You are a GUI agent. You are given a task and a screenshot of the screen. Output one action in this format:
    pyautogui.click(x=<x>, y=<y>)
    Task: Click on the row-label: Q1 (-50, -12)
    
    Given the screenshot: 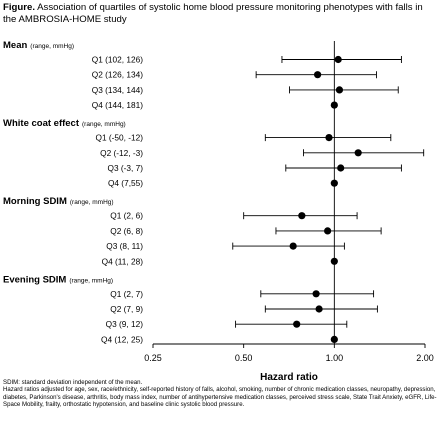 What is the action you would take?
    pyautogui.click(x=120, y=138)
    